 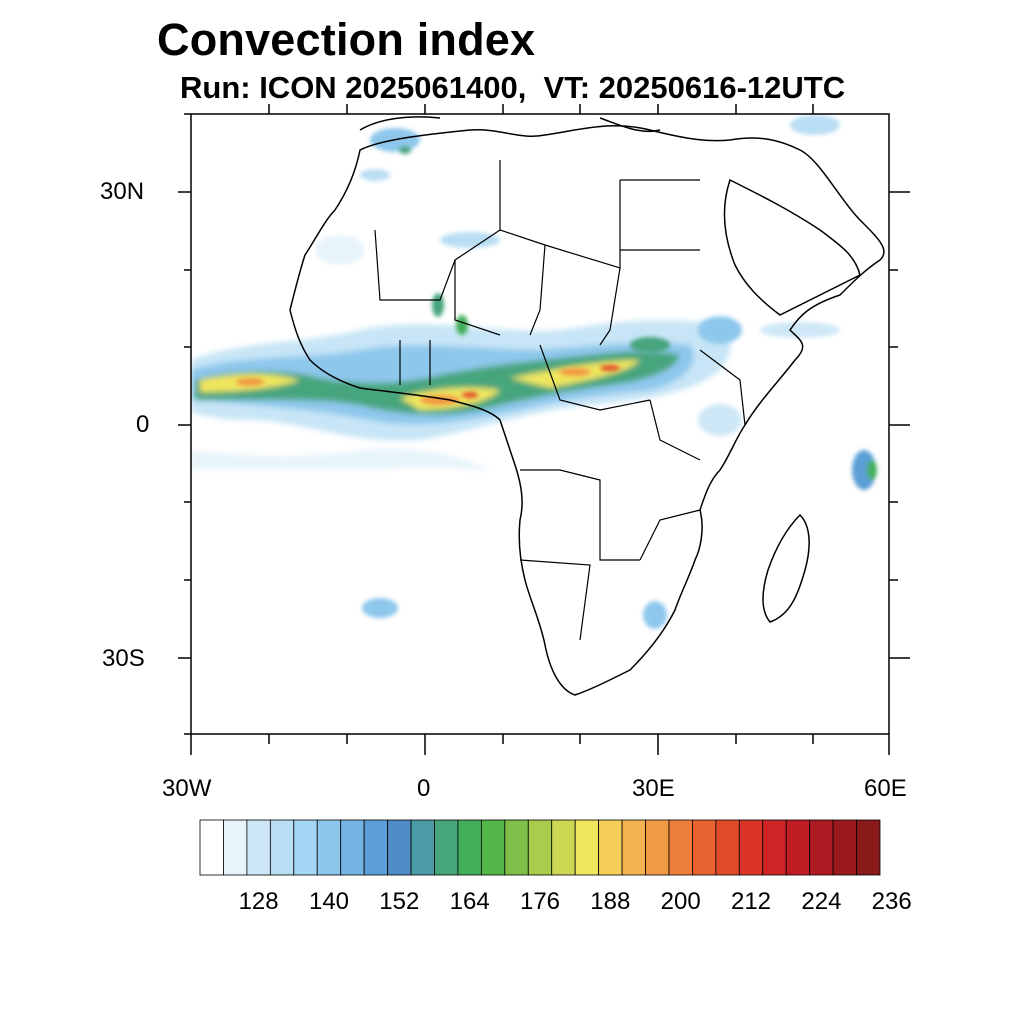 What do you see at coordinates (821, 901) in the screenshot?
I see `colorbar-tick-label: 224` at bounding box center [821, 901].